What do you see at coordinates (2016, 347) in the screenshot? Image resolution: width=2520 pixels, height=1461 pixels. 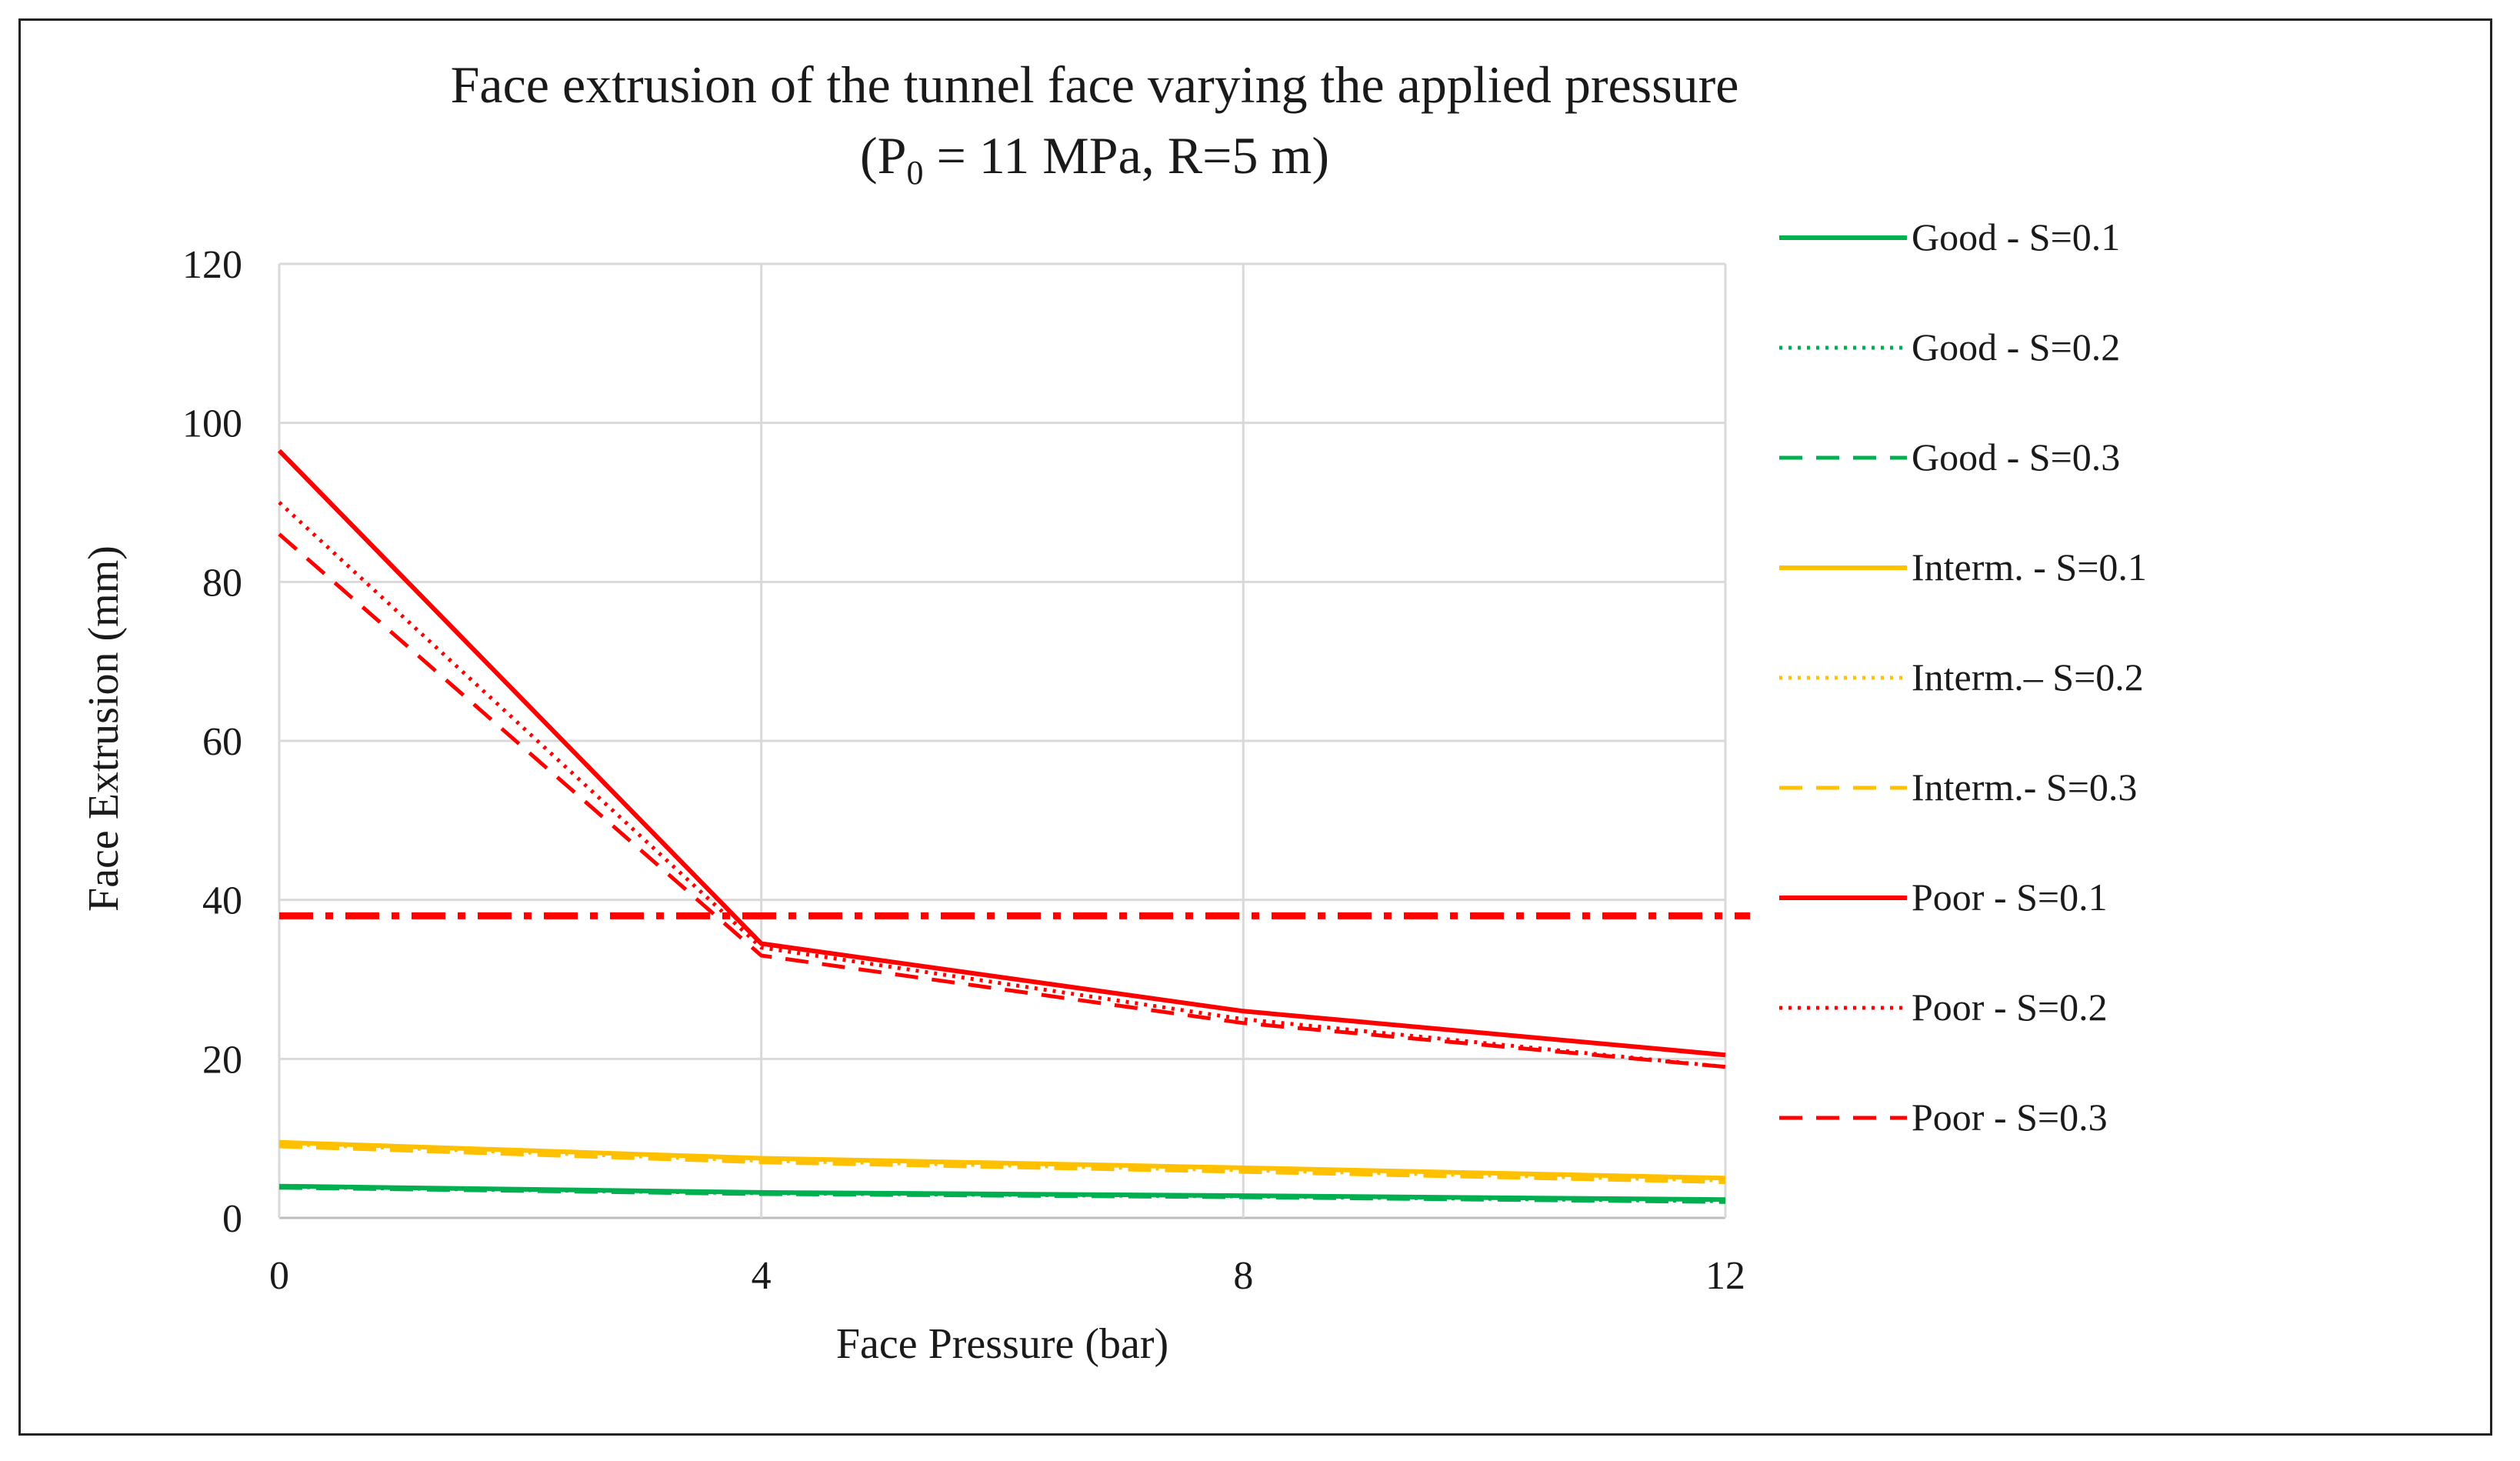 I see `legend-label: Good - S=0.2` at bounding box center [2016, 347].